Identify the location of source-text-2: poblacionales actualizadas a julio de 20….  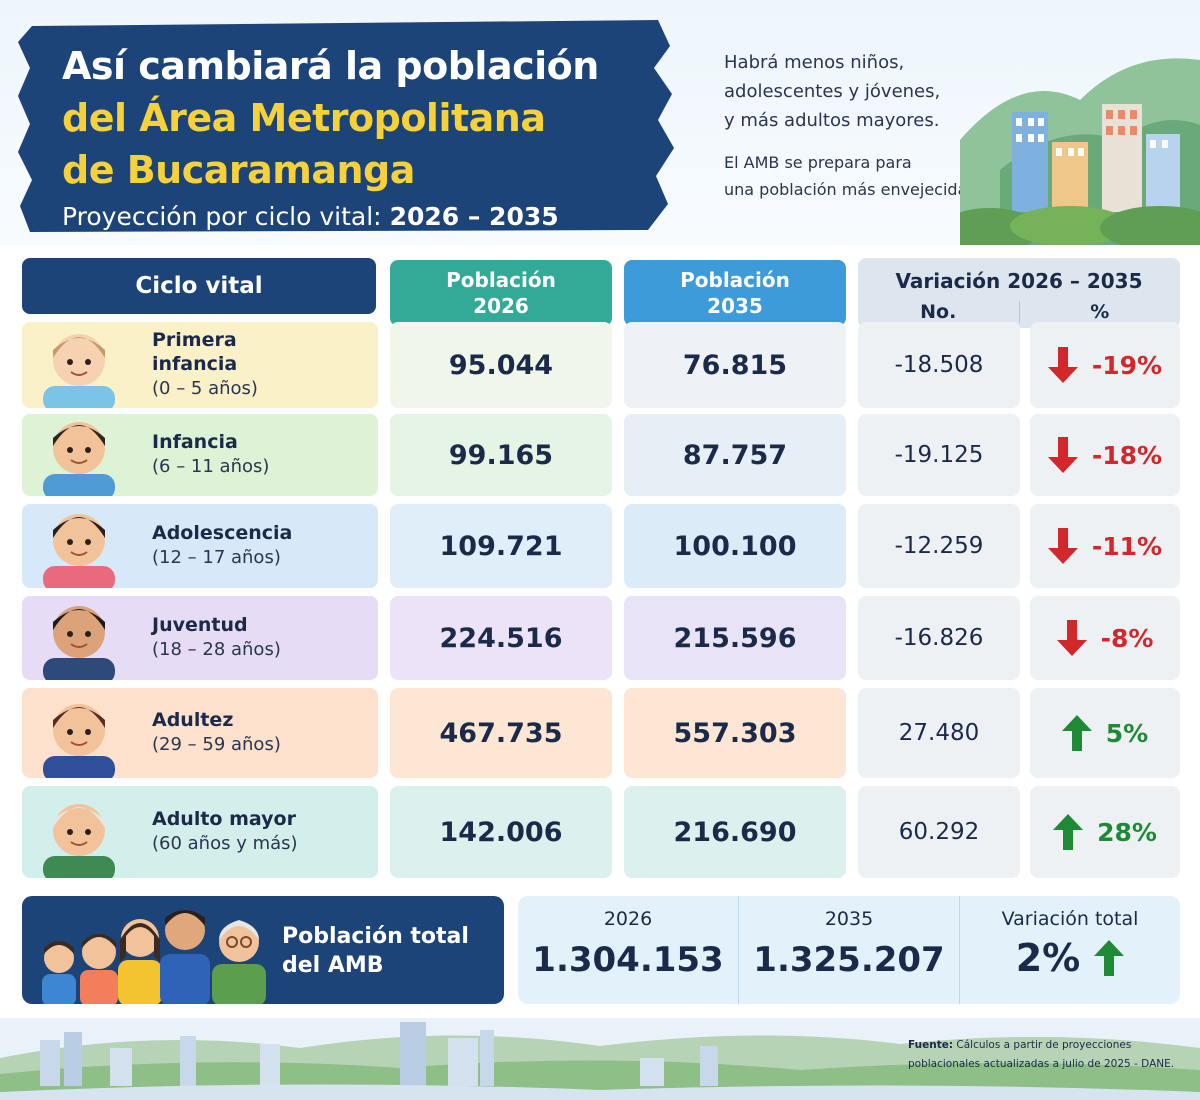
(1041, 1064).